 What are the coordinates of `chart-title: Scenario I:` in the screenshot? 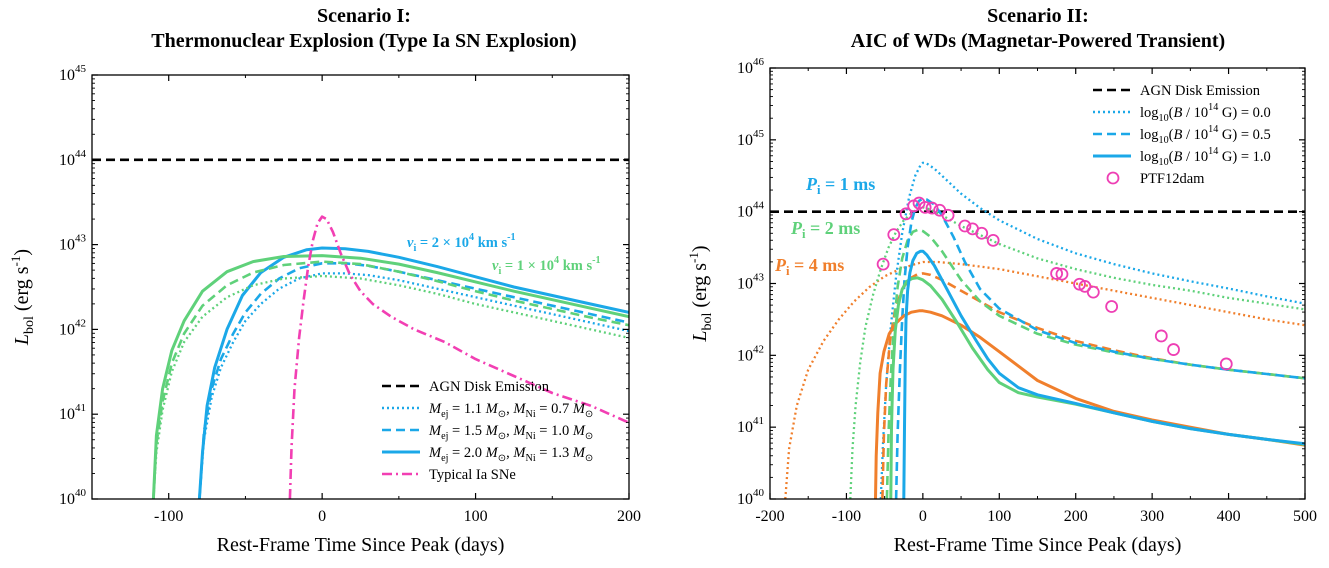 It's located at (364, 16).